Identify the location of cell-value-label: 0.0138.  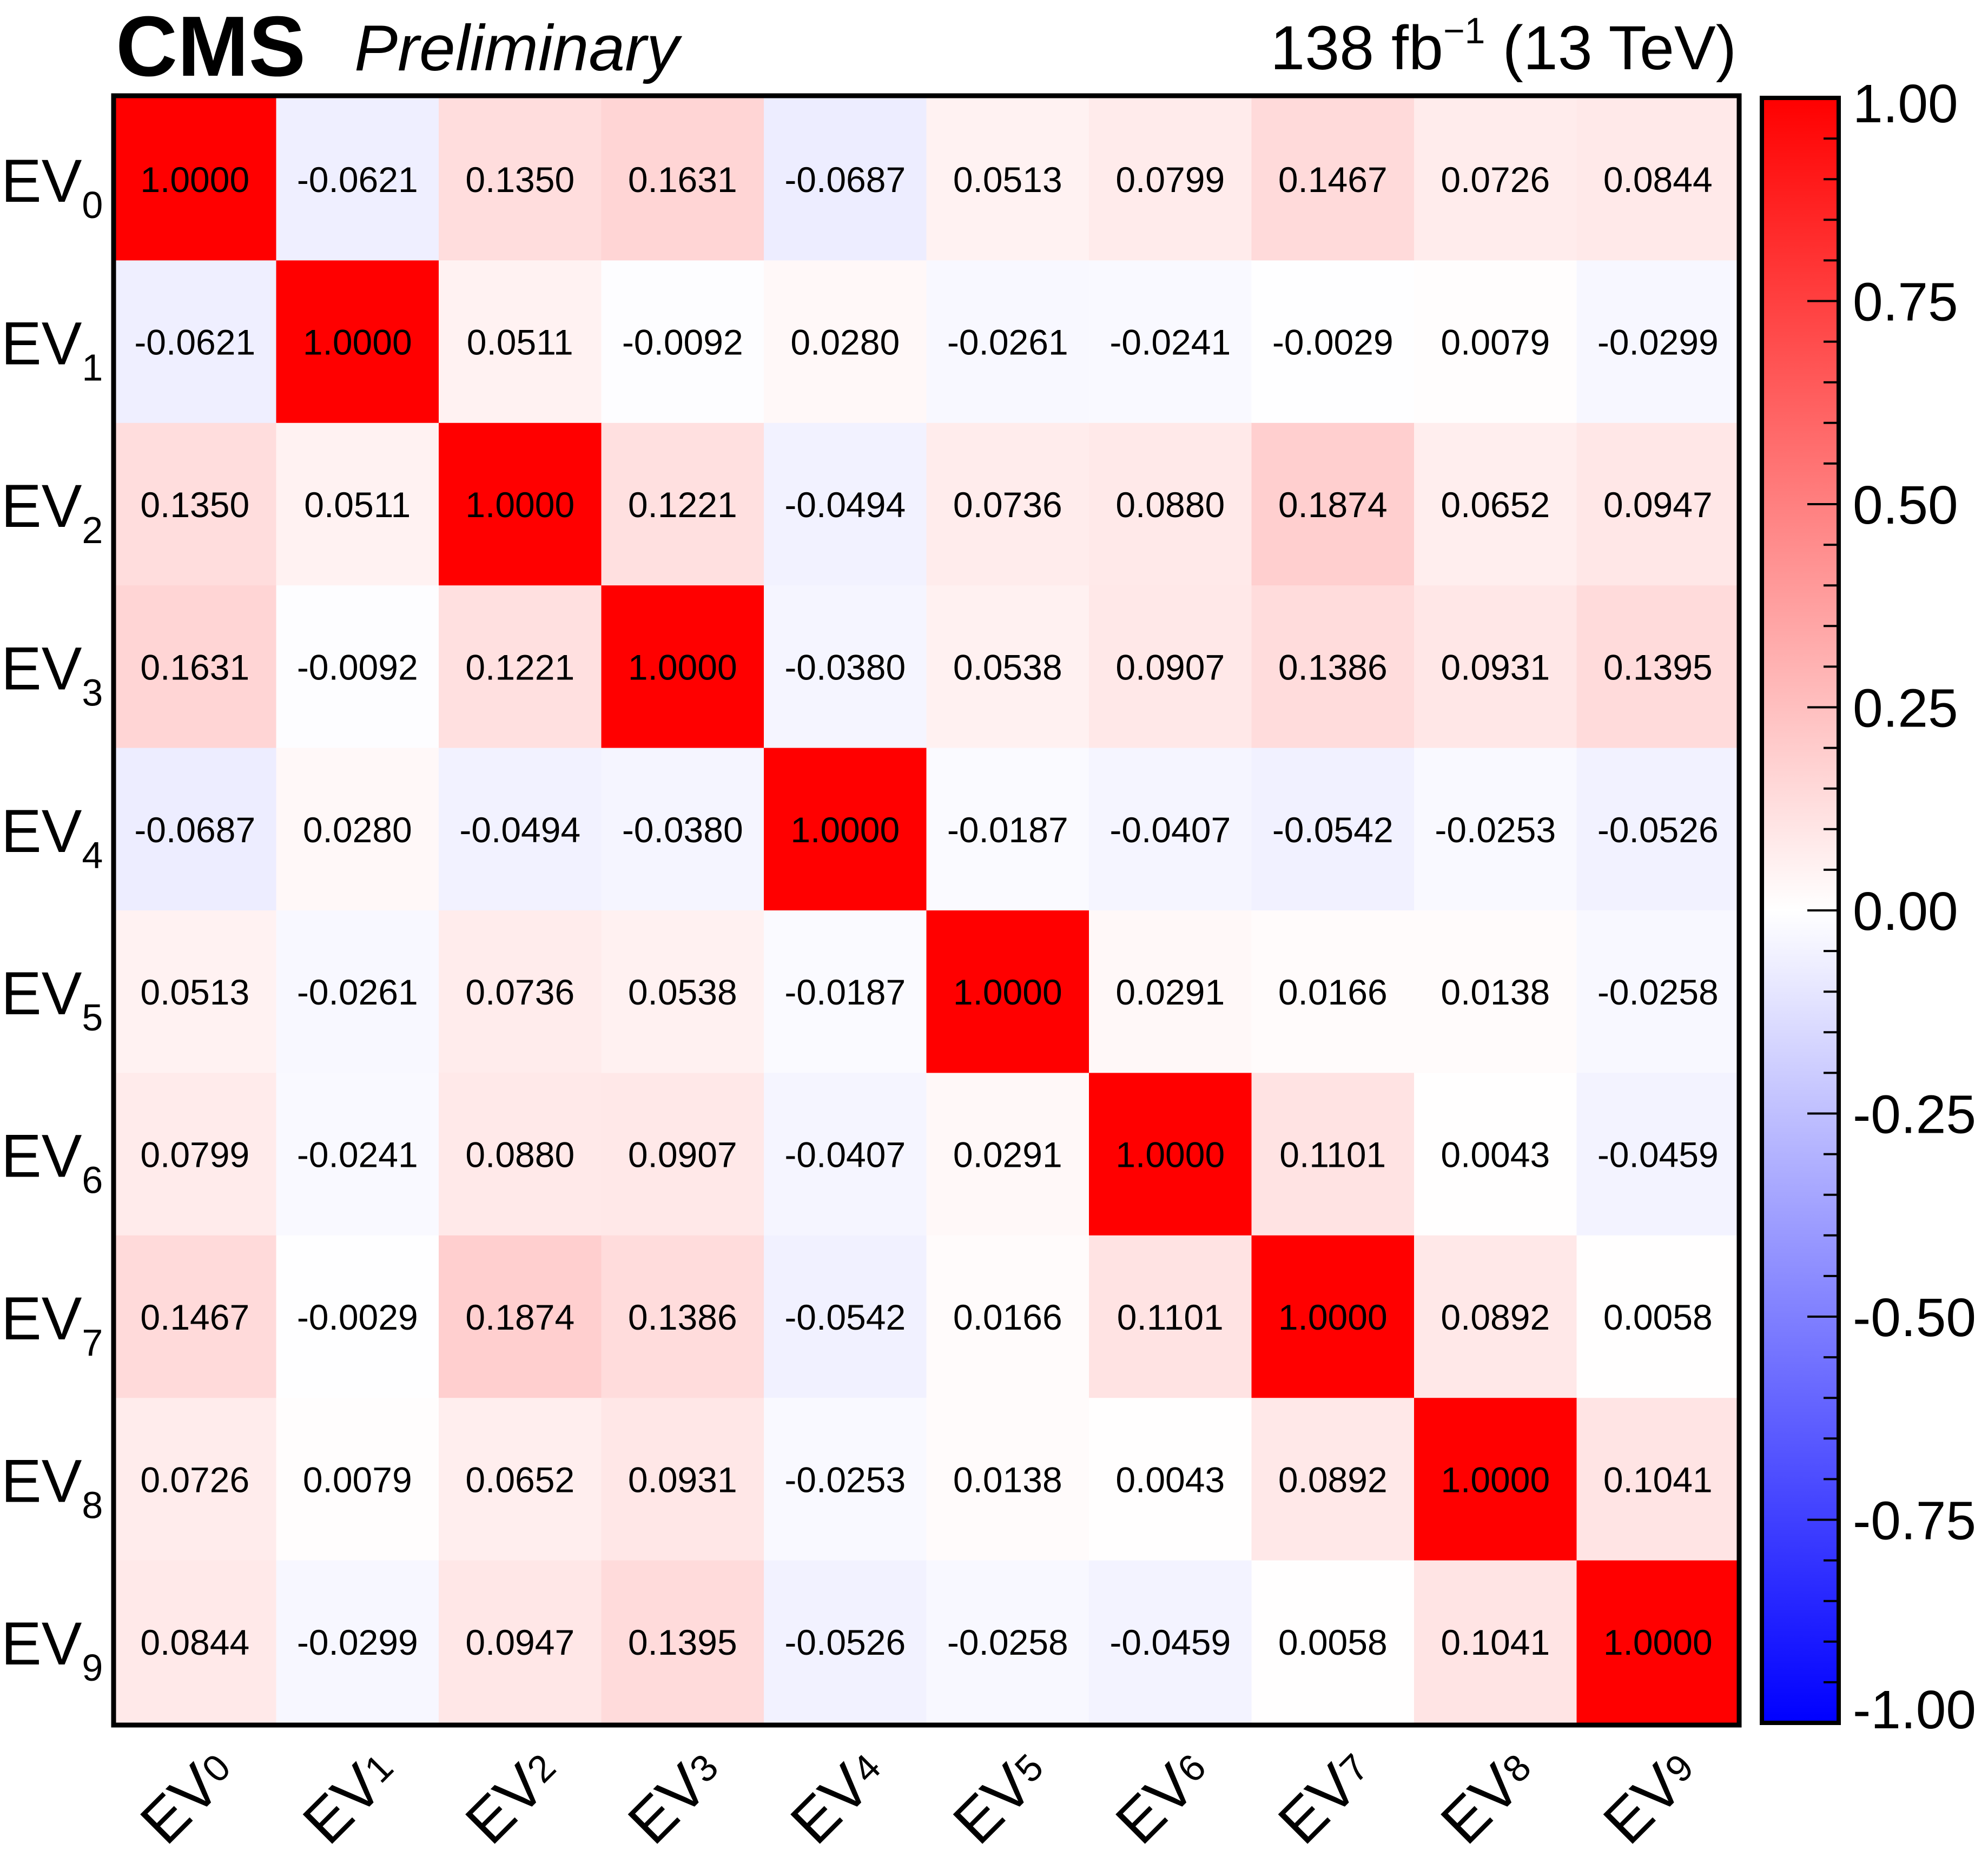
(1496, 992).